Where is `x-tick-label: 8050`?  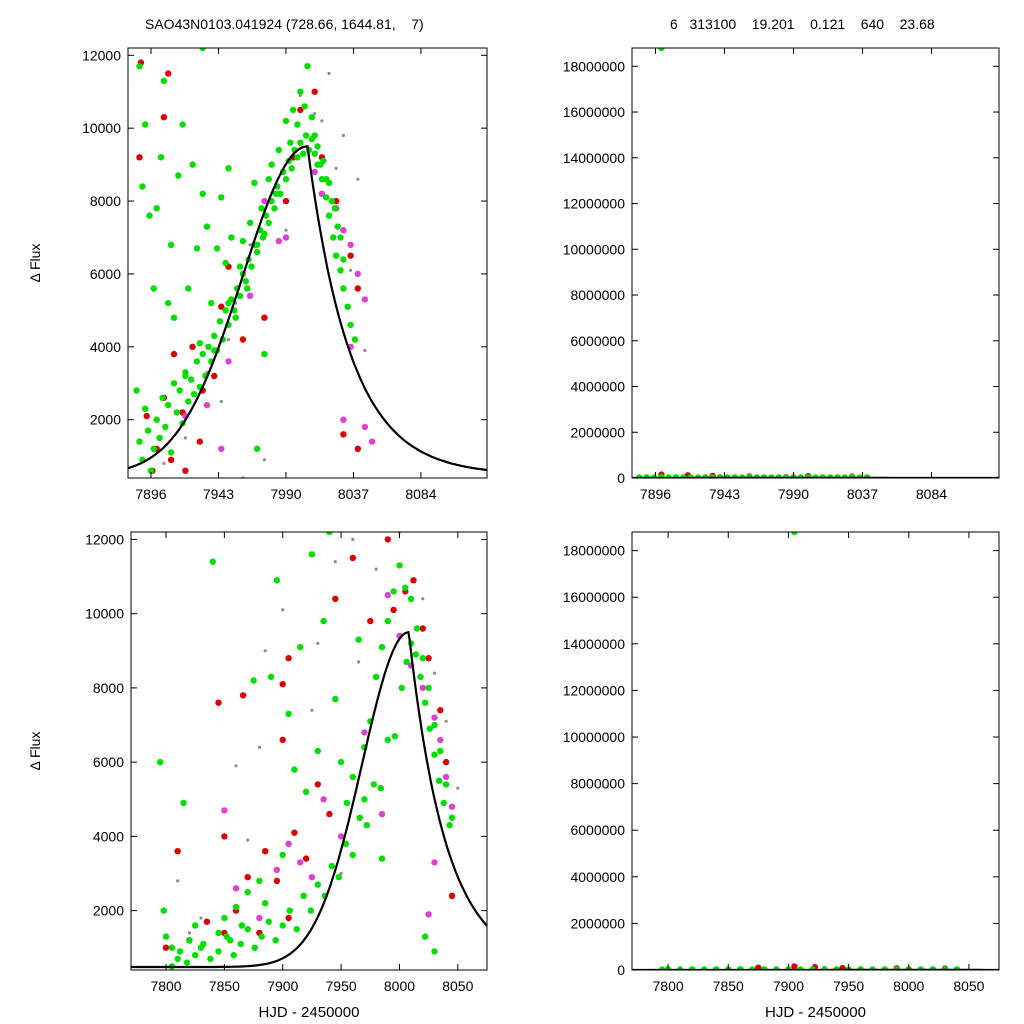
x-tick-label: 8050 is located at coordinates (968, 986).